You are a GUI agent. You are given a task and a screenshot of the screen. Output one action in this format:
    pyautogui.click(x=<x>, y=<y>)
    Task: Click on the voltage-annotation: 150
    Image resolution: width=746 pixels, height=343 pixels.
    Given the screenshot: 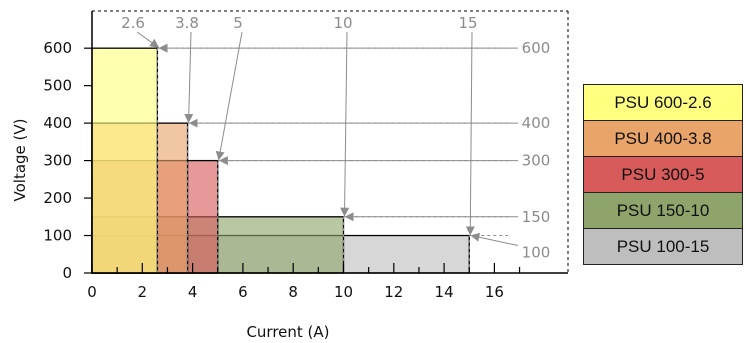 What is the action you would take?
    pyautogui.click(x=536, y=217)
    